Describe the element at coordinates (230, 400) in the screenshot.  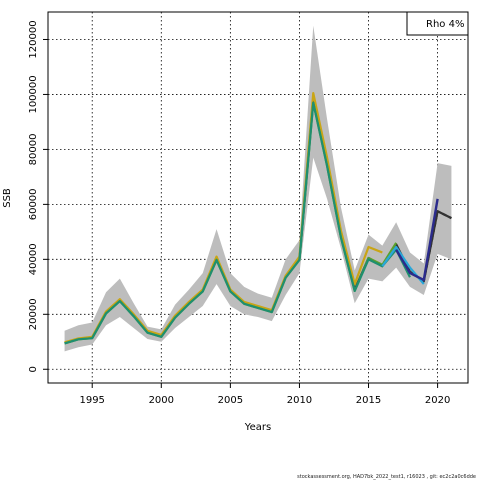
I see `x-tick-label: 2005` at that location.